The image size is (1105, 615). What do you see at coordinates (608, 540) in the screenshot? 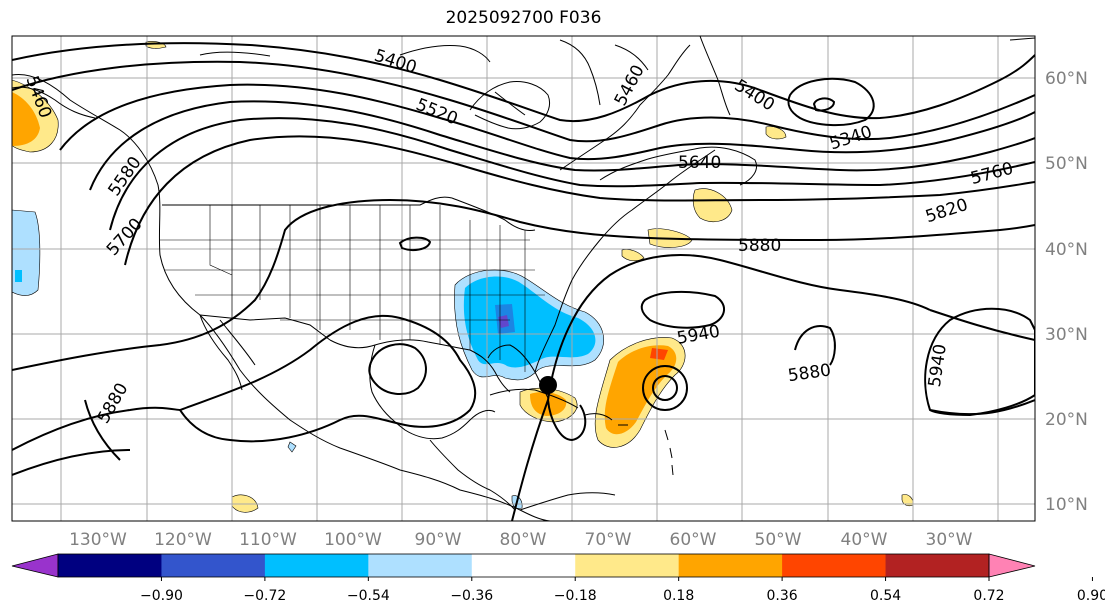
I see `lon-tick-label: 70°W` at bounding box center [608, 540].